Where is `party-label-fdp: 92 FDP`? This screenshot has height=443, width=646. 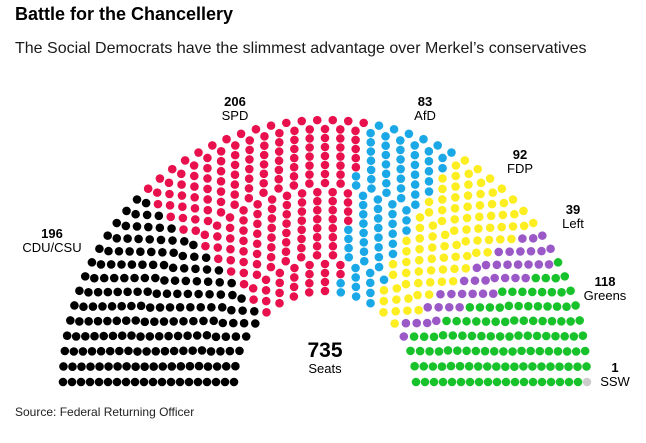 party-label-fdp: 92 FDP is located at coordinates (520, 162).